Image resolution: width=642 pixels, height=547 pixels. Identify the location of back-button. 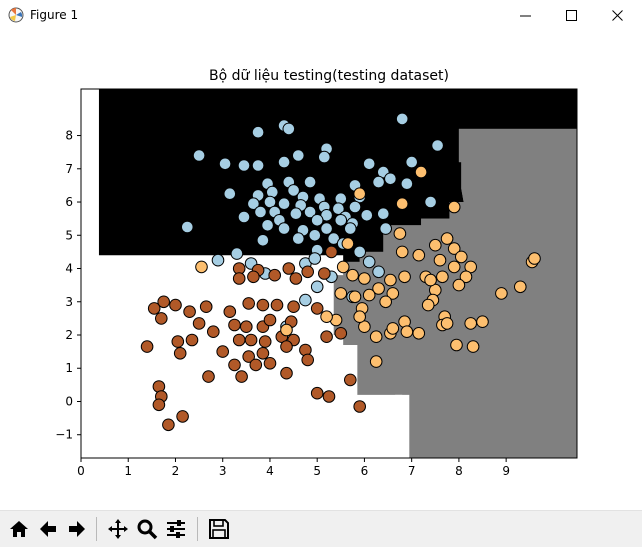
(48, 529).